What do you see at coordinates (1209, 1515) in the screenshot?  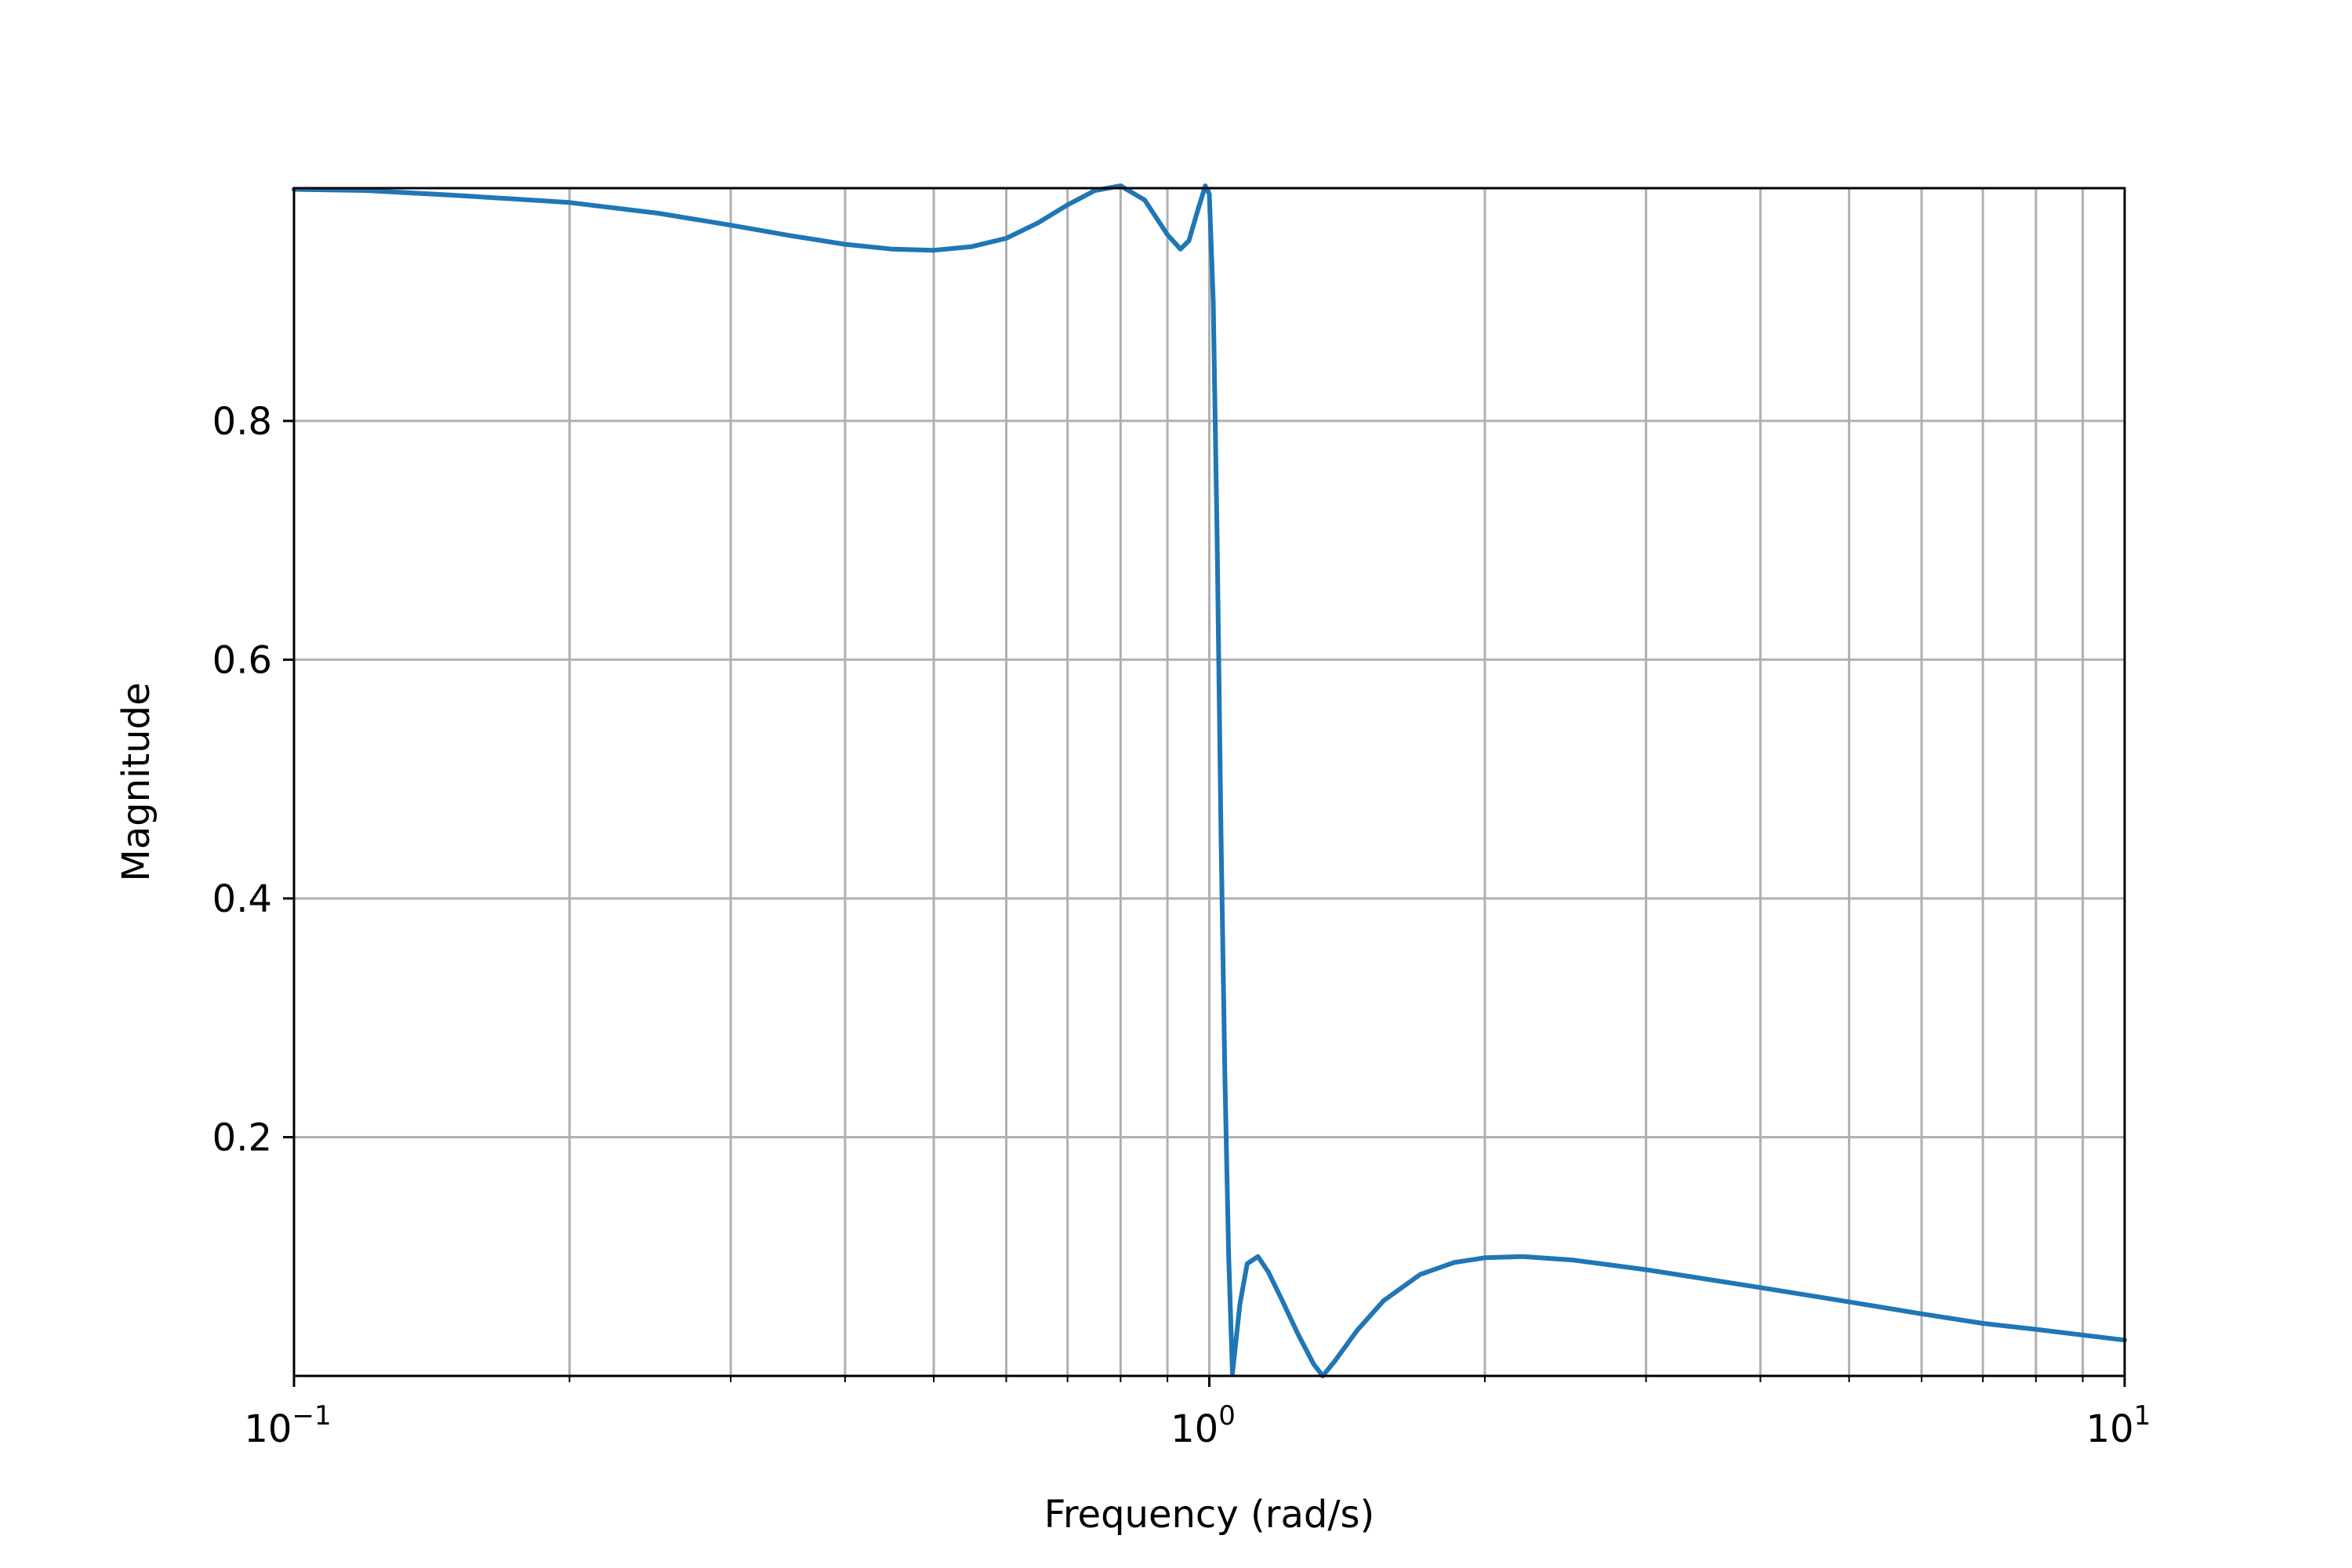 I see `x-axis-label: Frequency (rad/s)` at bounding box center [1209, 1515].